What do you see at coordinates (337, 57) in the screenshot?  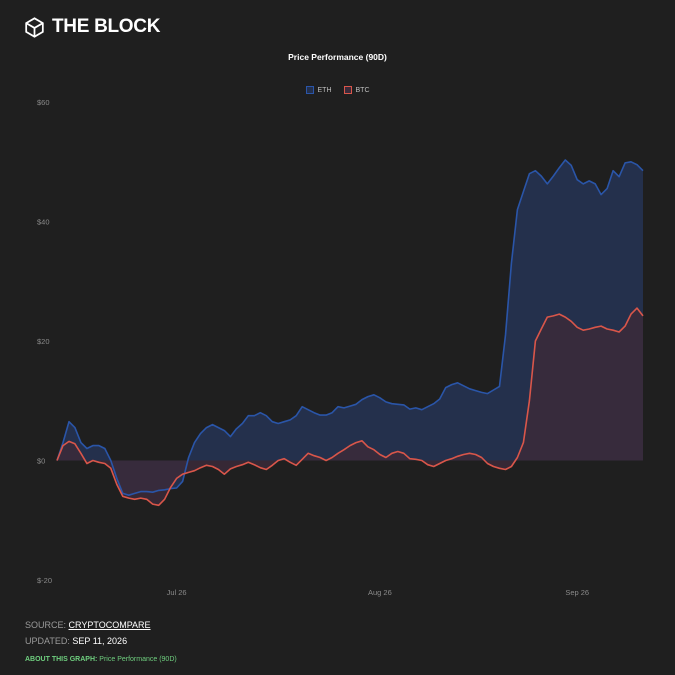 I see `chart-title: Price Performance (90D)` at bounding box center [337, 57].